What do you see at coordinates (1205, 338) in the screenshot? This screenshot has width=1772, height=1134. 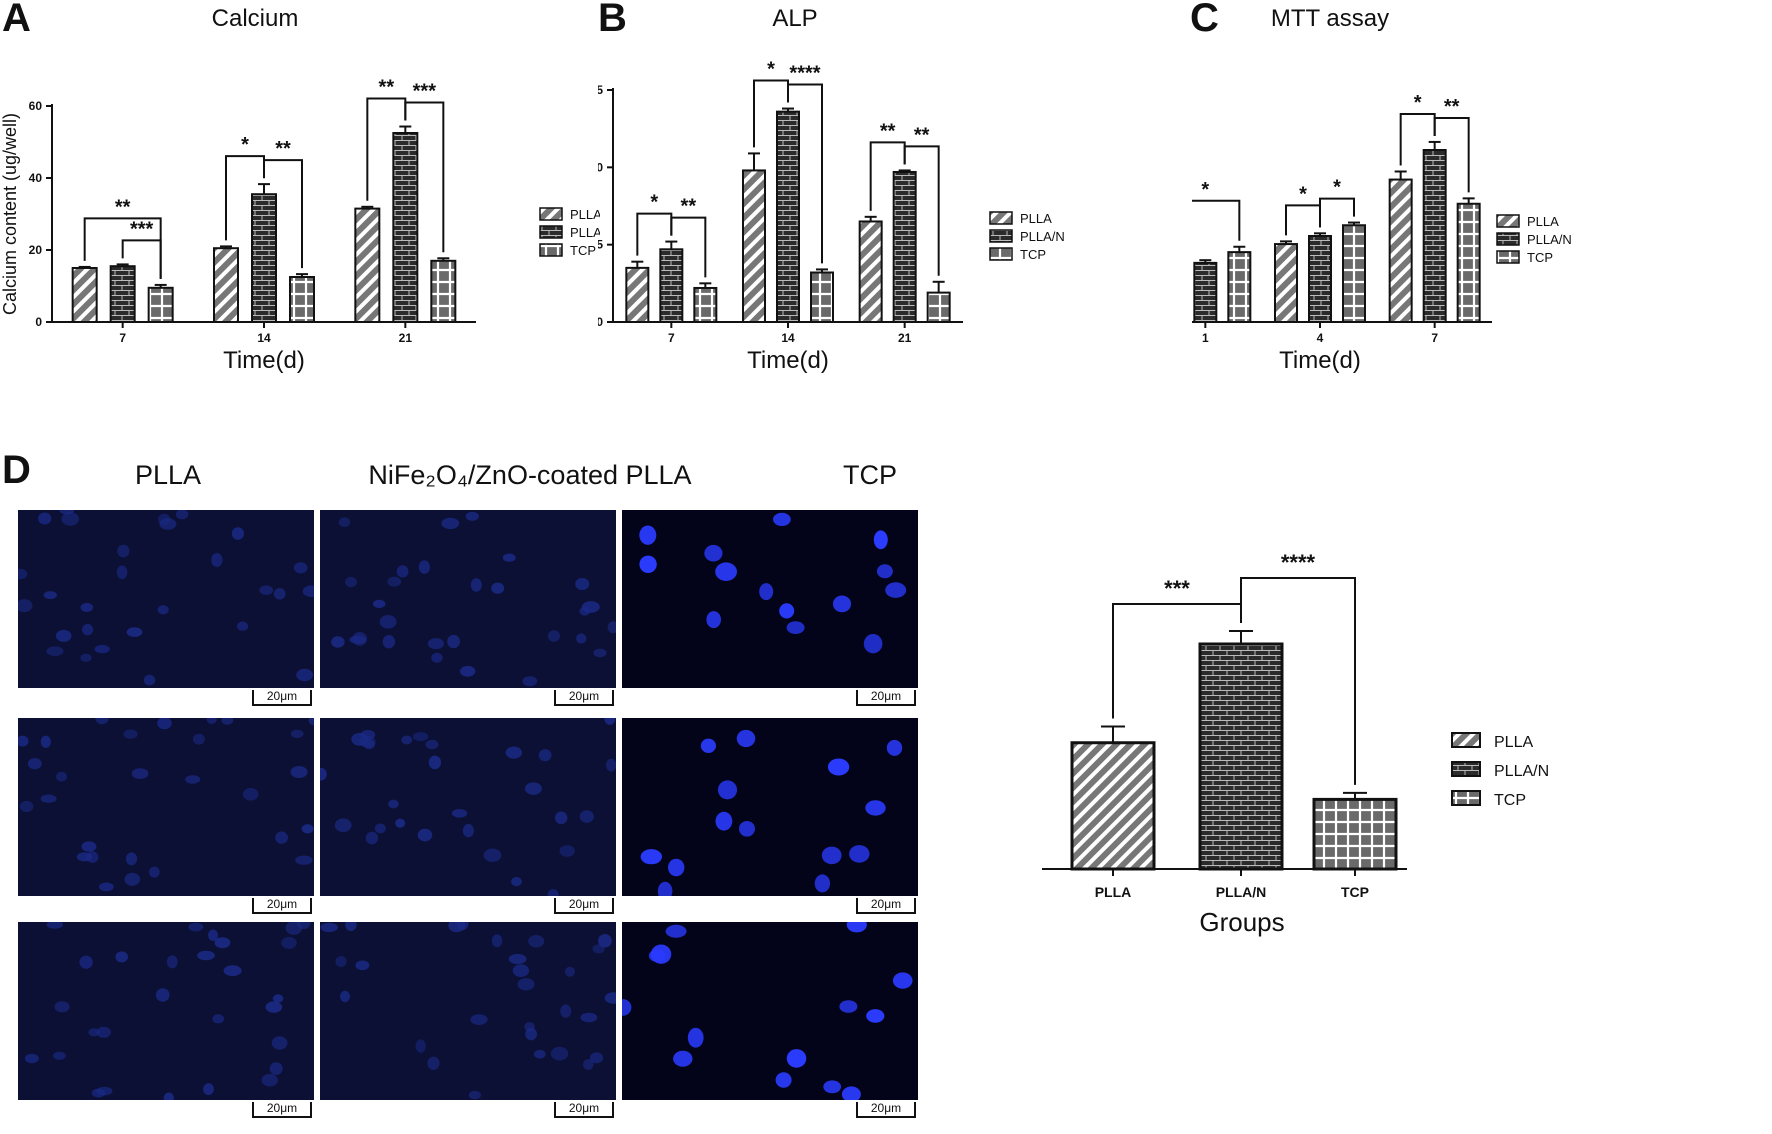 I see `x-tick-label: 1` at bounding box center [1205, 338].